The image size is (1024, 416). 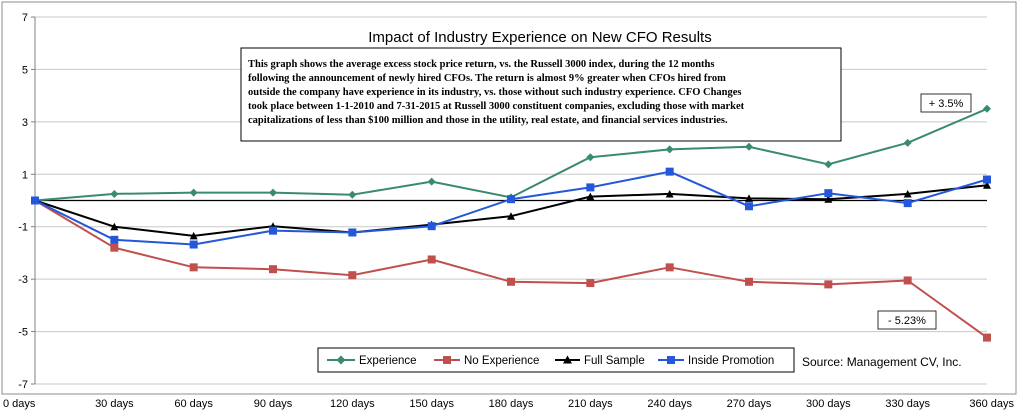 I want to click on legend-item-inside-promotion: Inside Promotion, so click(x=716, y=361).